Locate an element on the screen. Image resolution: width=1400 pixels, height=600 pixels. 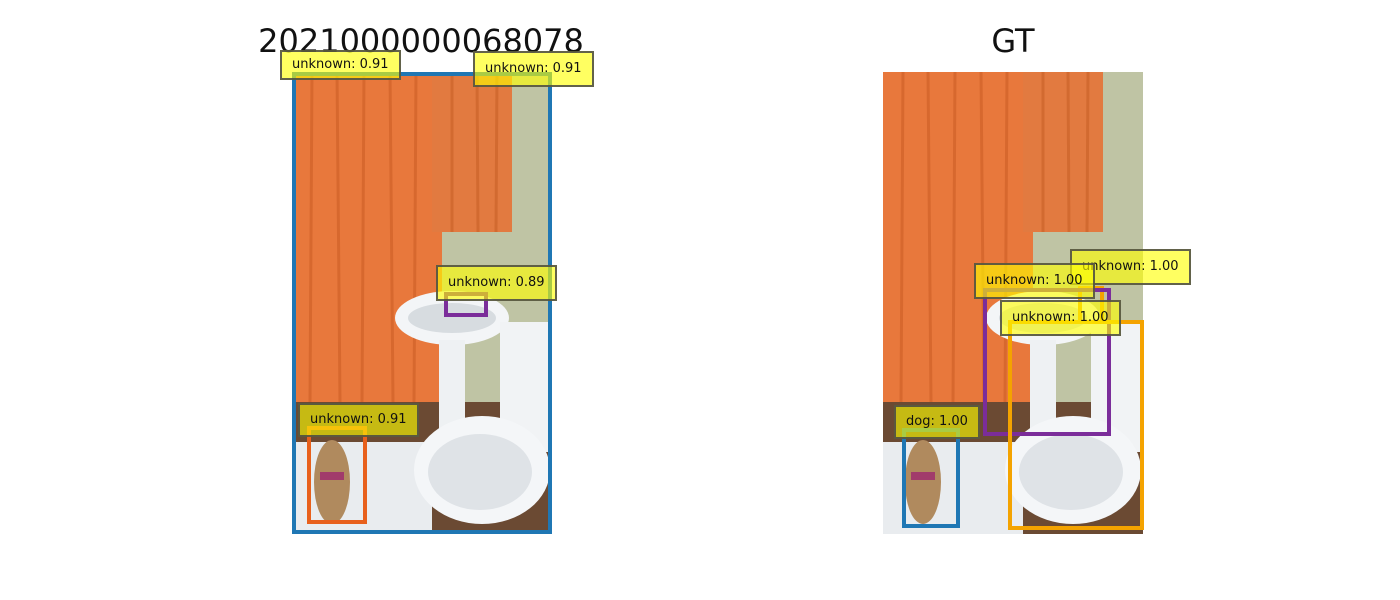
left-bathroom-image is located at coordinates (422, 303).